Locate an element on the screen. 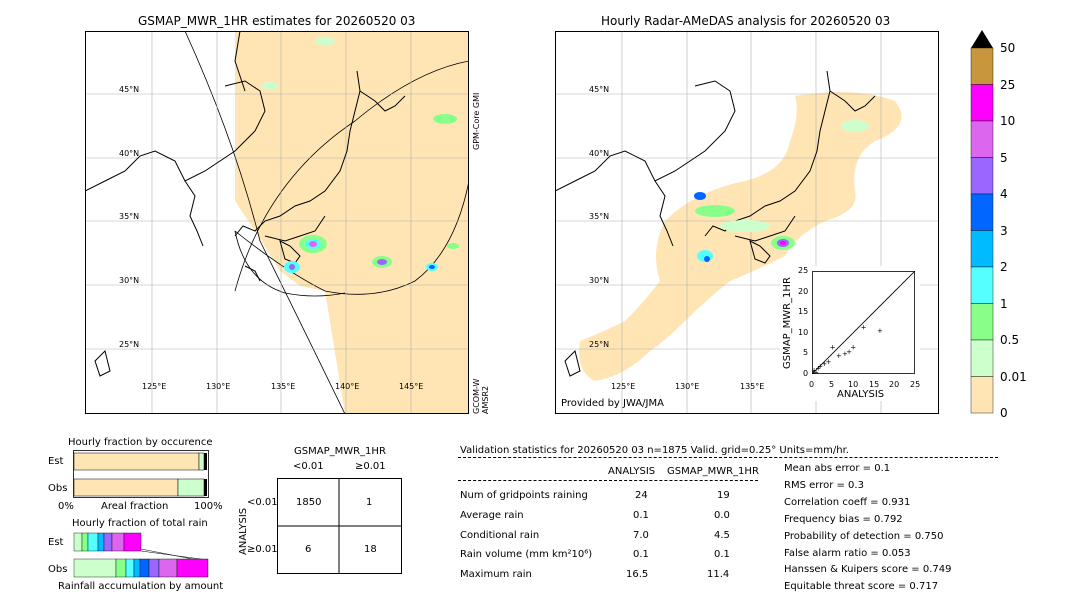 The image size is (1080, 612). contingency-grid is located at coordinates (339, 526).